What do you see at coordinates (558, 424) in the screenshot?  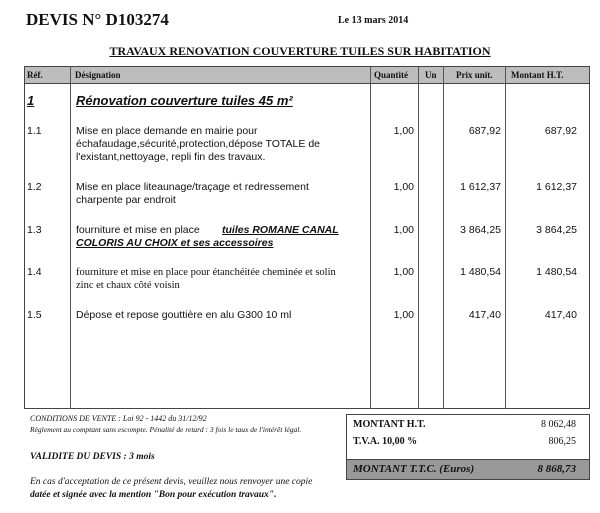 I see `total-value: 8 062,48` at bounding box center [558, 424].